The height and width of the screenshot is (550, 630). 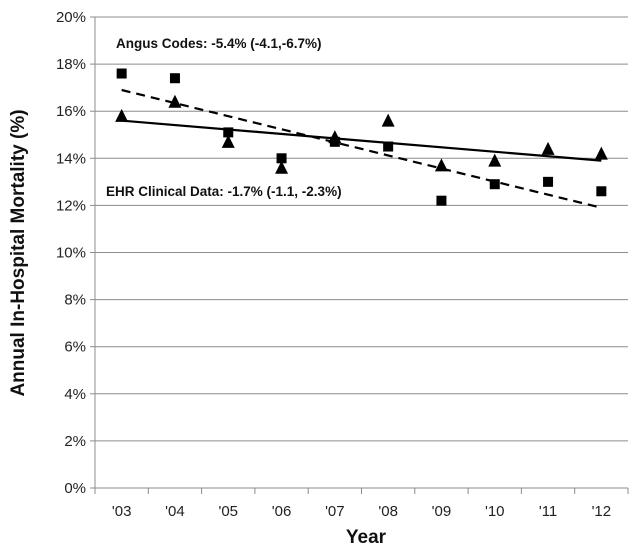 I want to click on triangle-trendline, so click(x=361, y=140).